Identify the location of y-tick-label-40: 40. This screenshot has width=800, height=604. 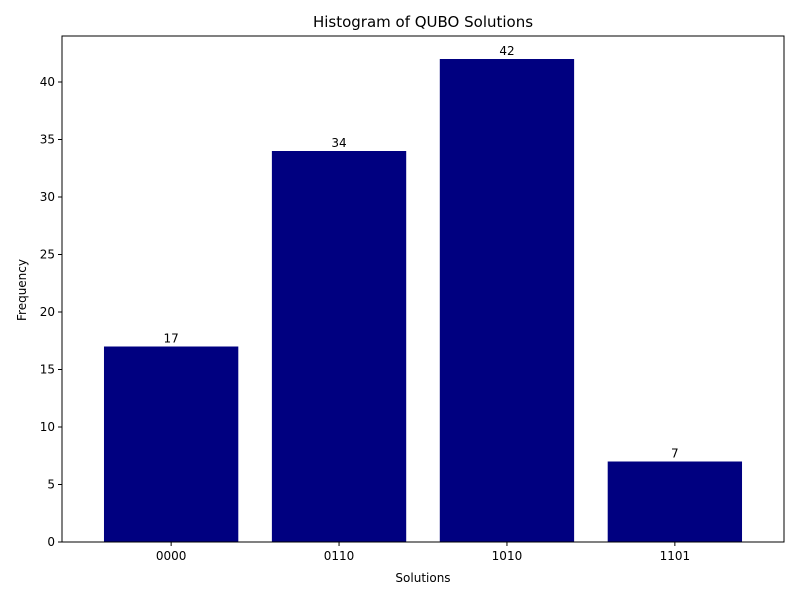
(47, 82).